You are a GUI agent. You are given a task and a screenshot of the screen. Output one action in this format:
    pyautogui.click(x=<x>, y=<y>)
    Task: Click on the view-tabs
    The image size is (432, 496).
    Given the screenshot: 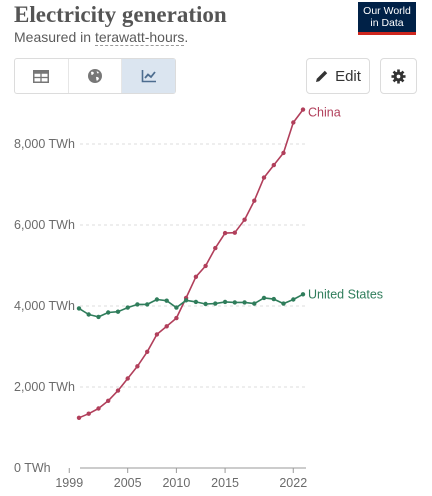 What is the action you would take?
    pyautogui.click(x=95, y=76)
    